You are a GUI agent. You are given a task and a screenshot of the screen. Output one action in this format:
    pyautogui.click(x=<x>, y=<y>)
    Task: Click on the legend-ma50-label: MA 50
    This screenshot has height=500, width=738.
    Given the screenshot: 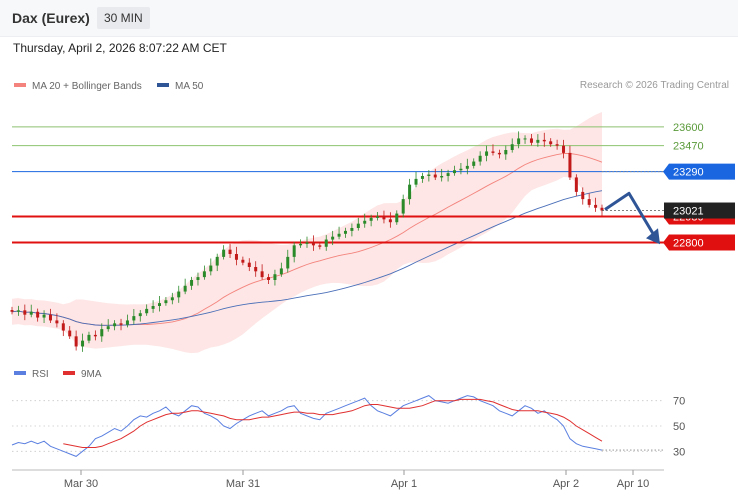 What is the action you would take?
    pyautogui.click(x=189, y=86)
    